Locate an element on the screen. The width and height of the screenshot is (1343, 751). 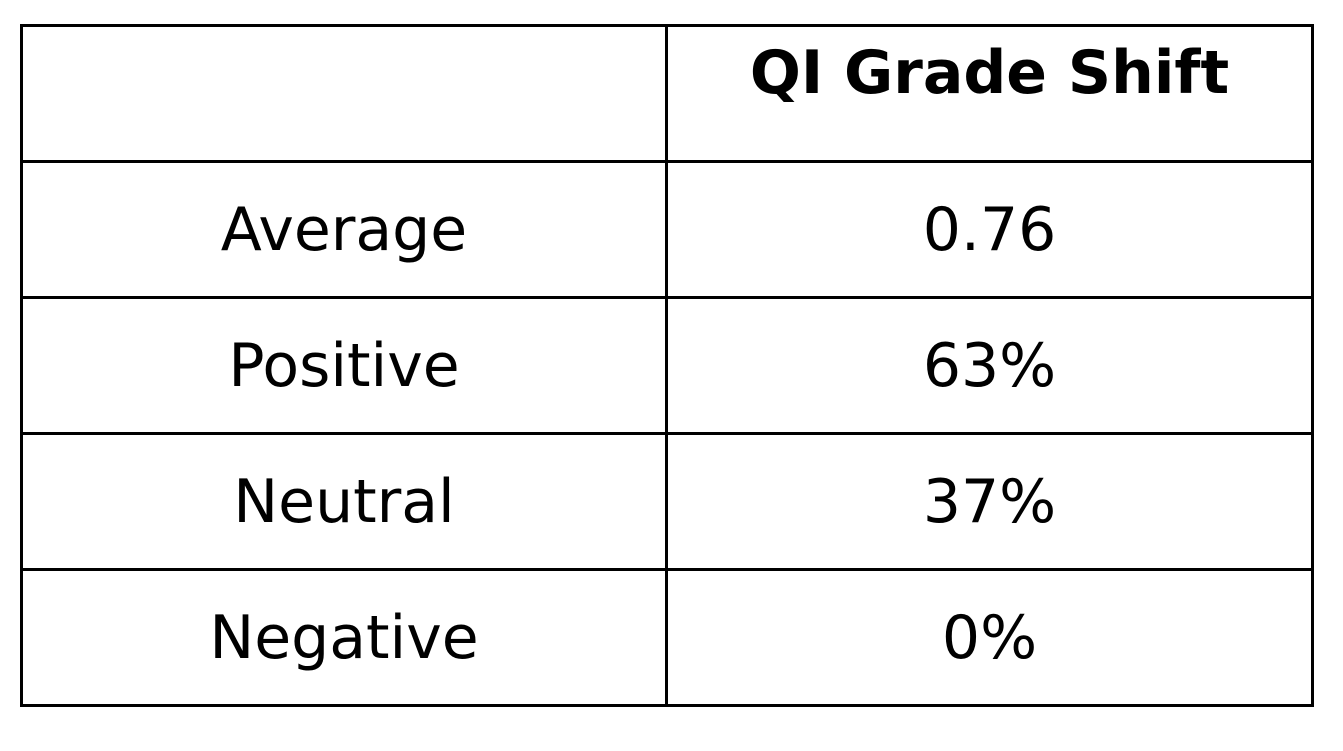
row-value-negative: 0% is located at coordinates (989, 637).